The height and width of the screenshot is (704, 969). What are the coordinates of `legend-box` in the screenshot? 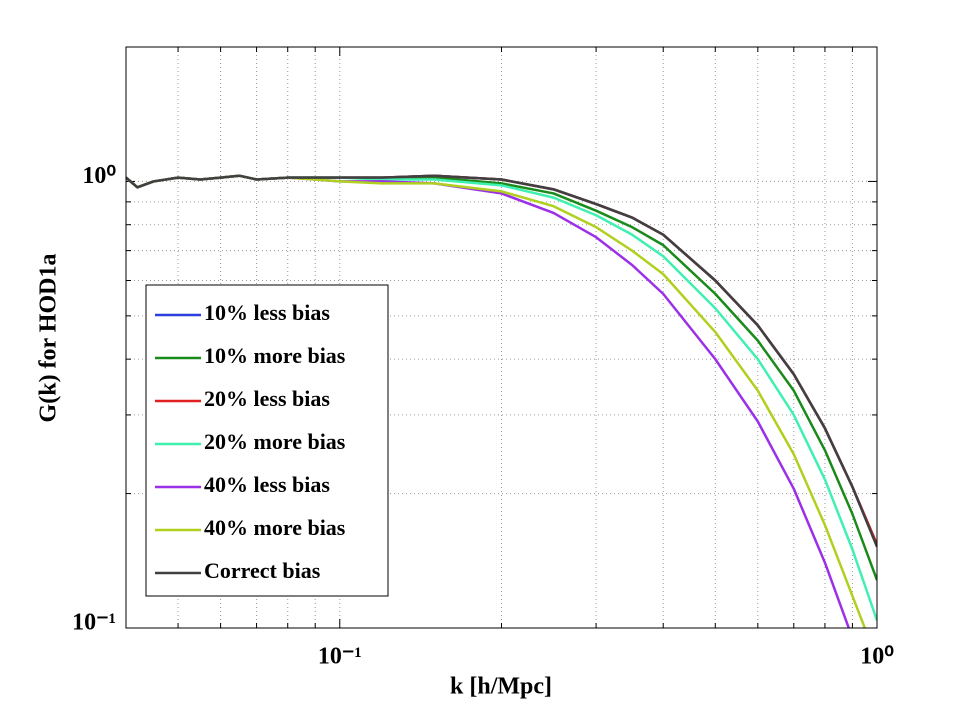 It's located at (267, 440).